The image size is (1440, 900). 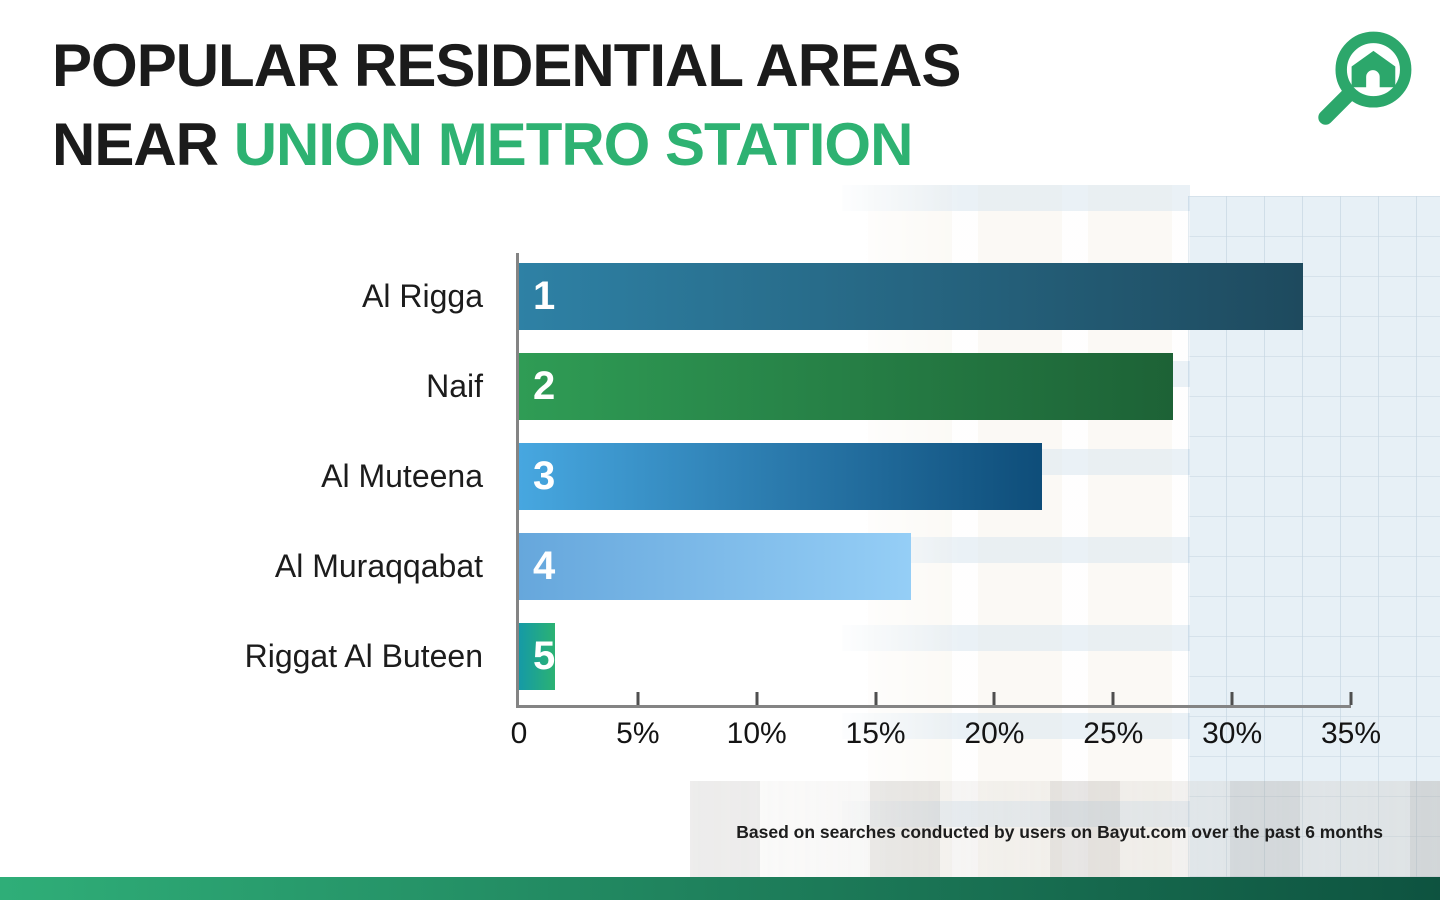 I want to click on rank-badge: 1, so click(x=544, y=296).